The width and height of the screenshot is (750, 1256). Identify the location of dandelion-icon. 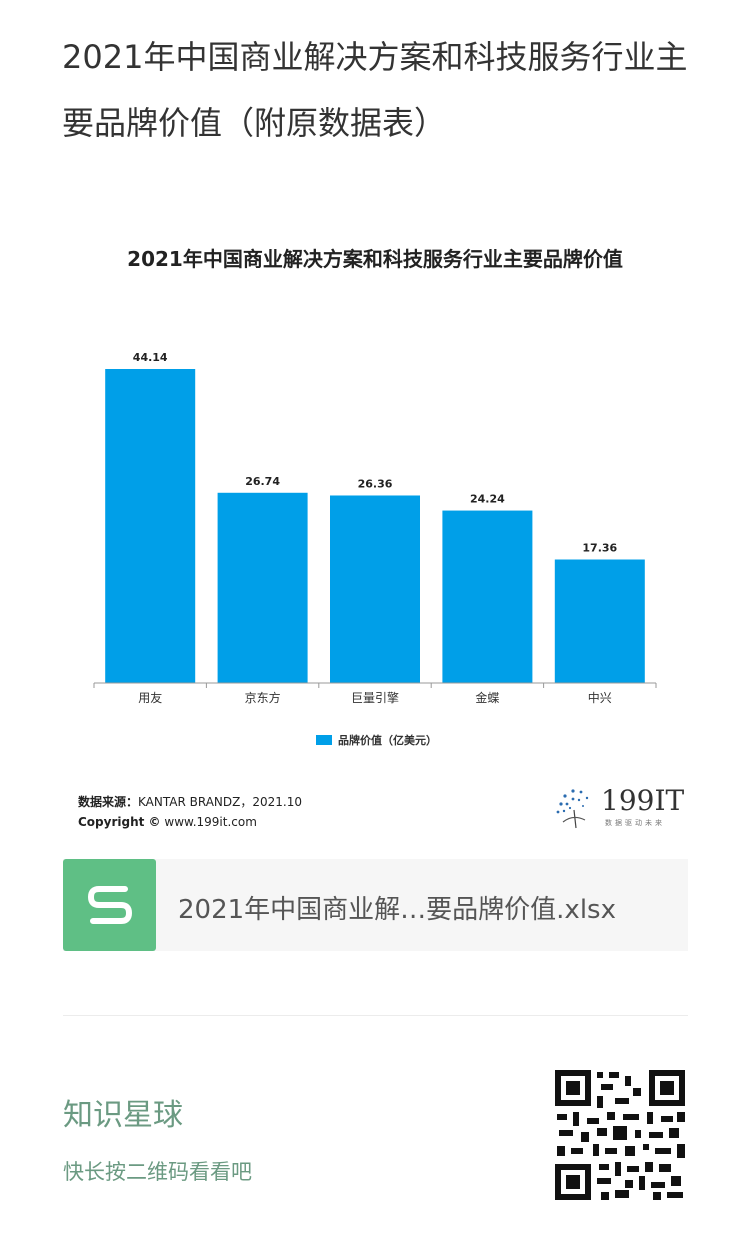
(572, 809).